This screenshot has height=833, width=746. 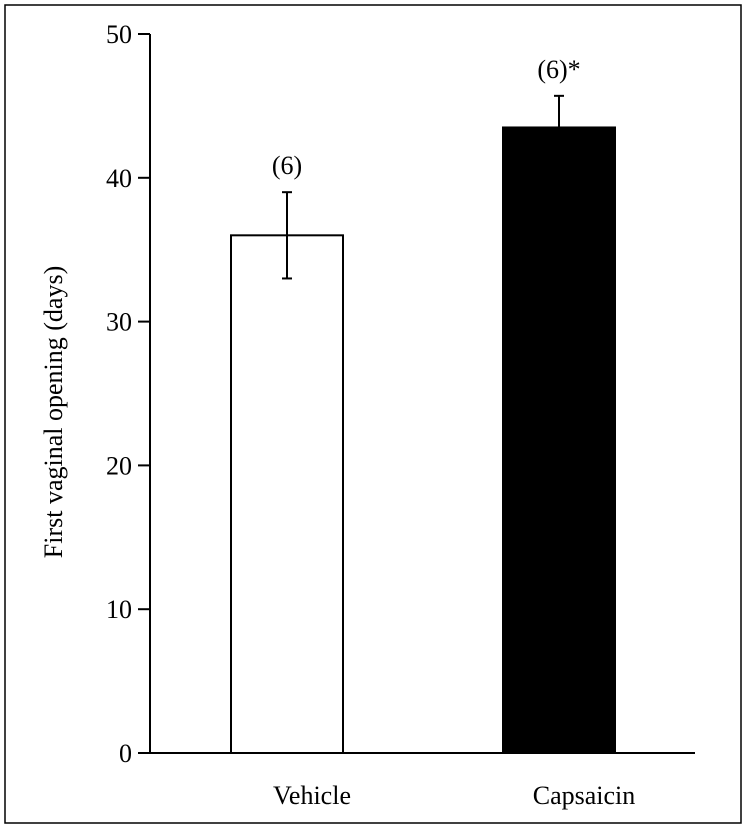 What do you see at coordinates (558, 69) in the screenshot?
I see `bar-annotation: (6)*` at bounding box center [558, 69].